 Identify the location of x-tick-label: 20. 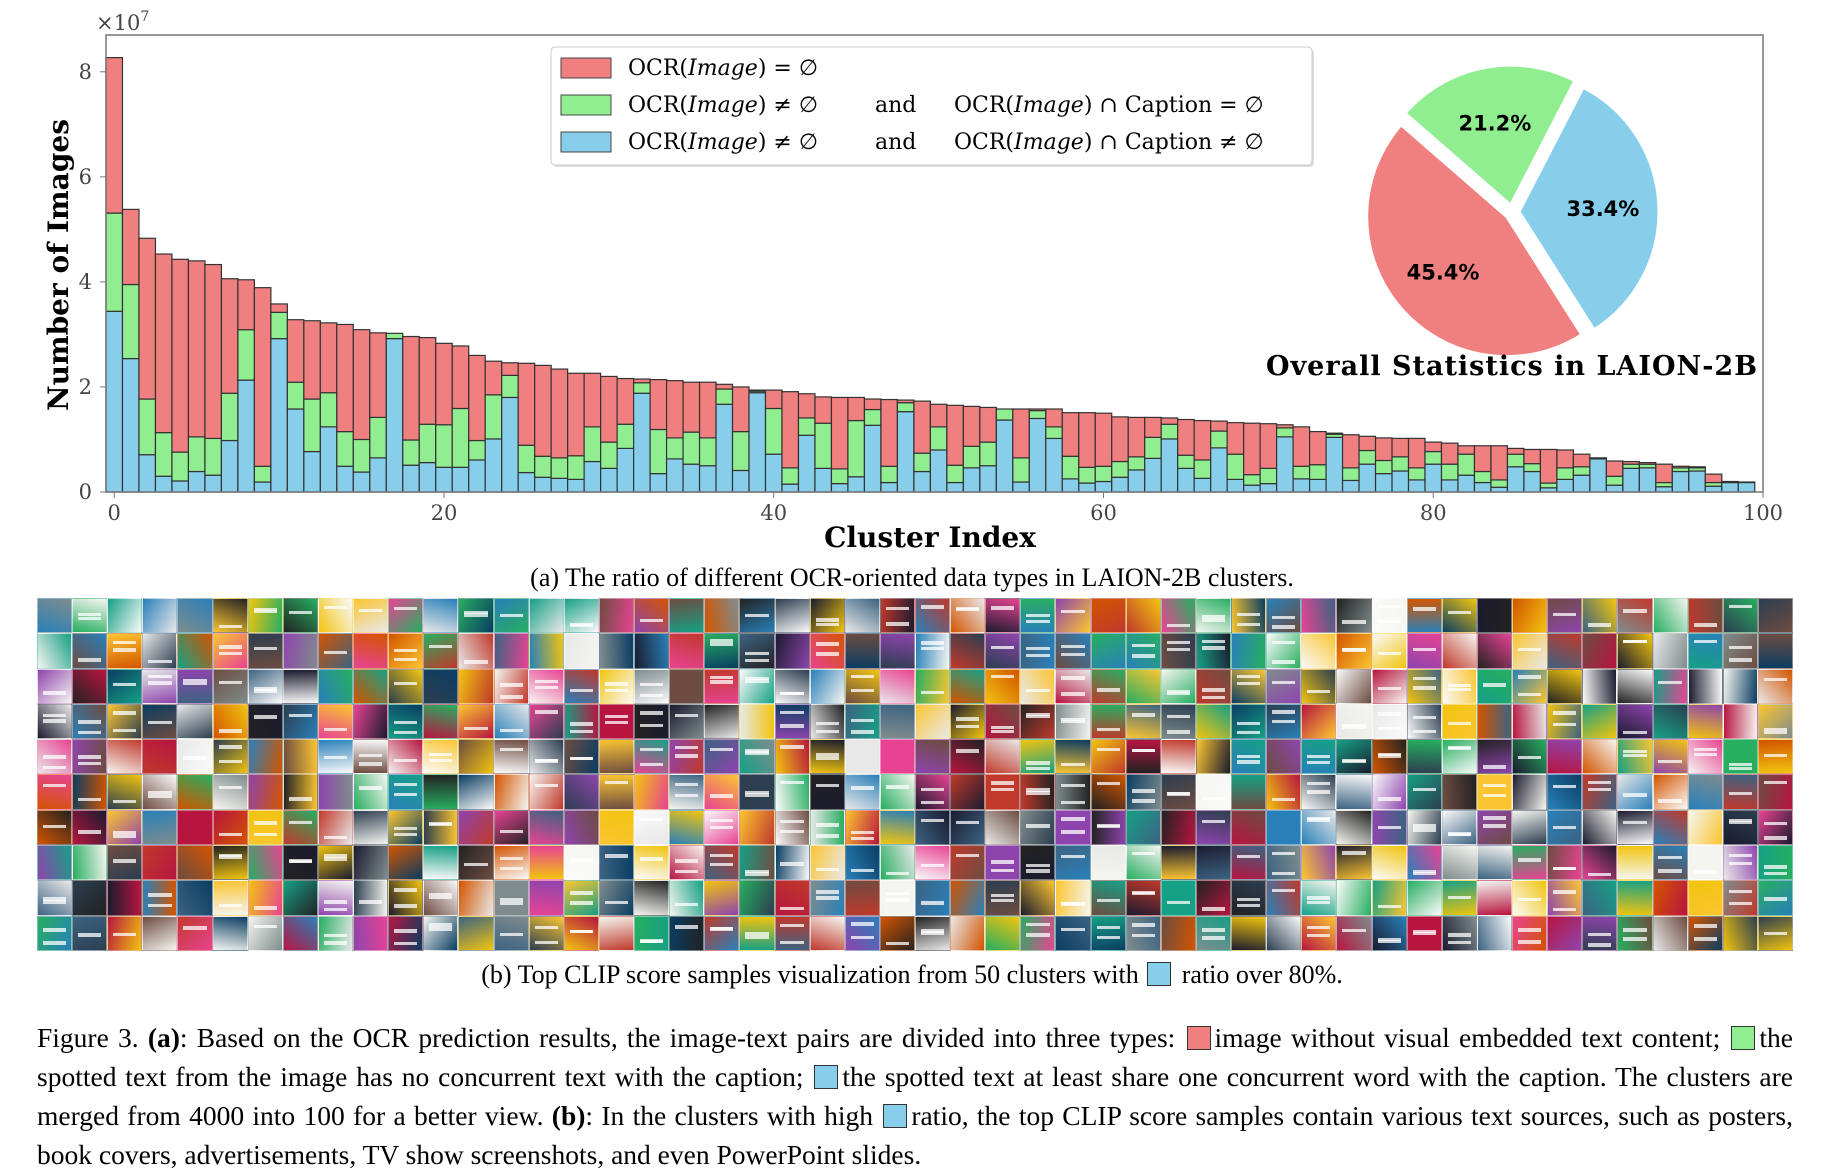
(444, 513).